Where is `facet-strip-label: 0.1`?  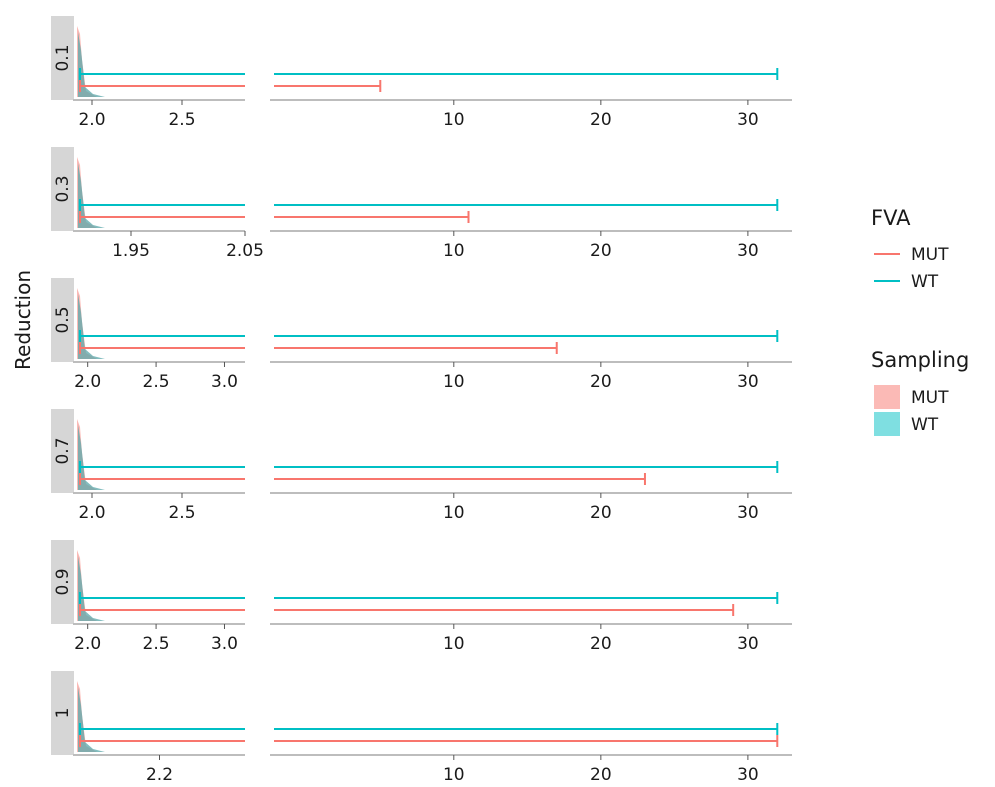
facet-strip-label: 0.1 is located at coordinates (63, 57).